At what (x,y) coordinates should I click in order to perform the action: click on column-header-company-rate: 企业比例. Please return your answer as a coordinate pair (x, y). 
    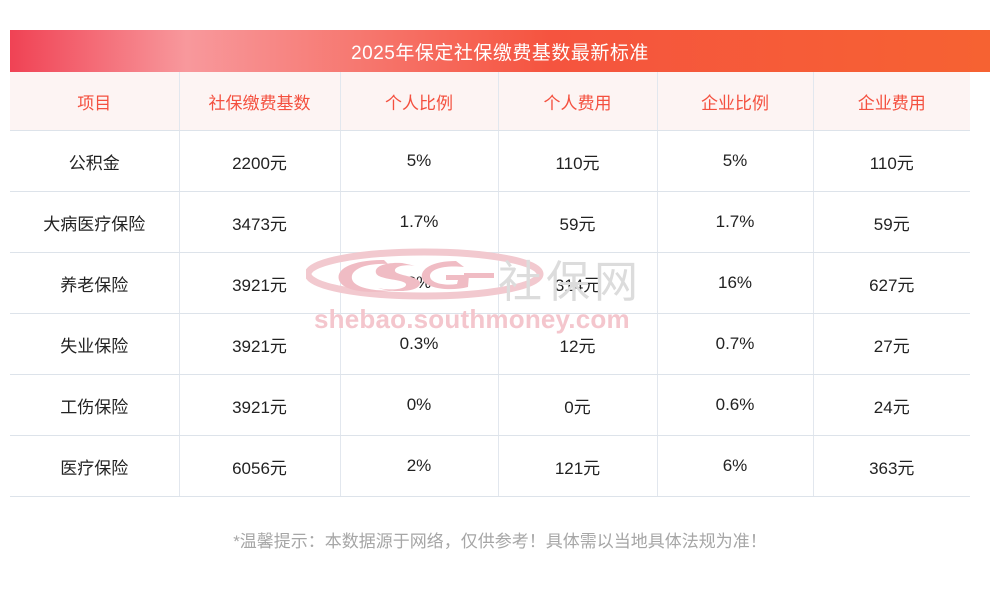
    Looking at the image, I should click on (735, 101).